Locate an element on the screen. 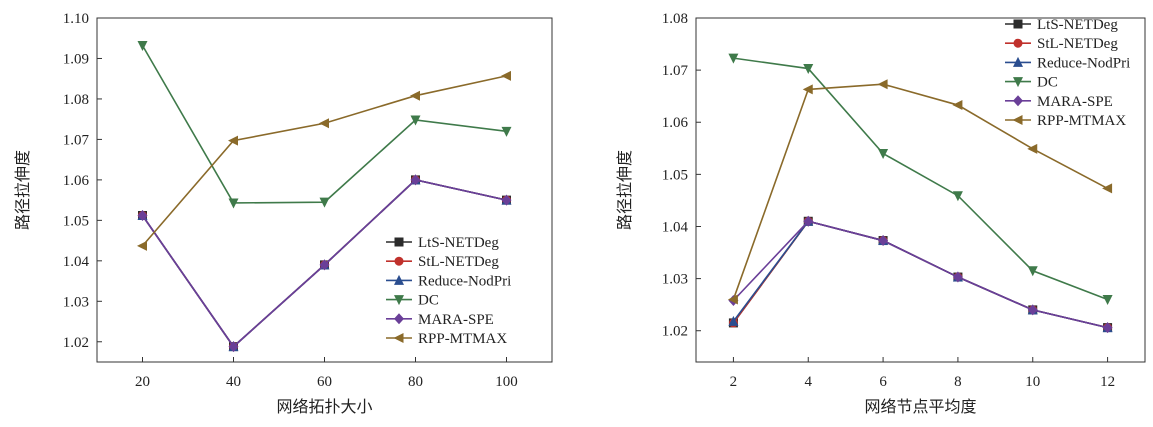 Image resolution: width=1153 pixels, height=427 pixels. x-tick-label: 10 is located at coordinates (1032, 382).